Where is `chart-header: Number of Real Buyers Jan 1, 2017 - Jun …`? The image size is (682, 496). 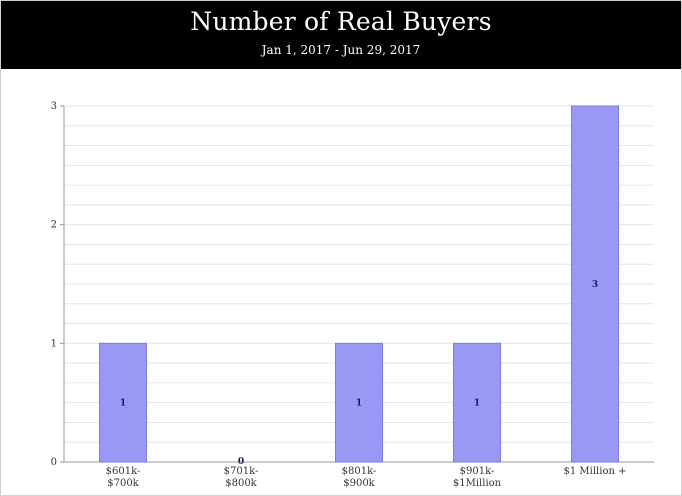 chart-header: Number of Real Buyers Jan 1, 2017 - Jun … is located at coordinates (341, 35).